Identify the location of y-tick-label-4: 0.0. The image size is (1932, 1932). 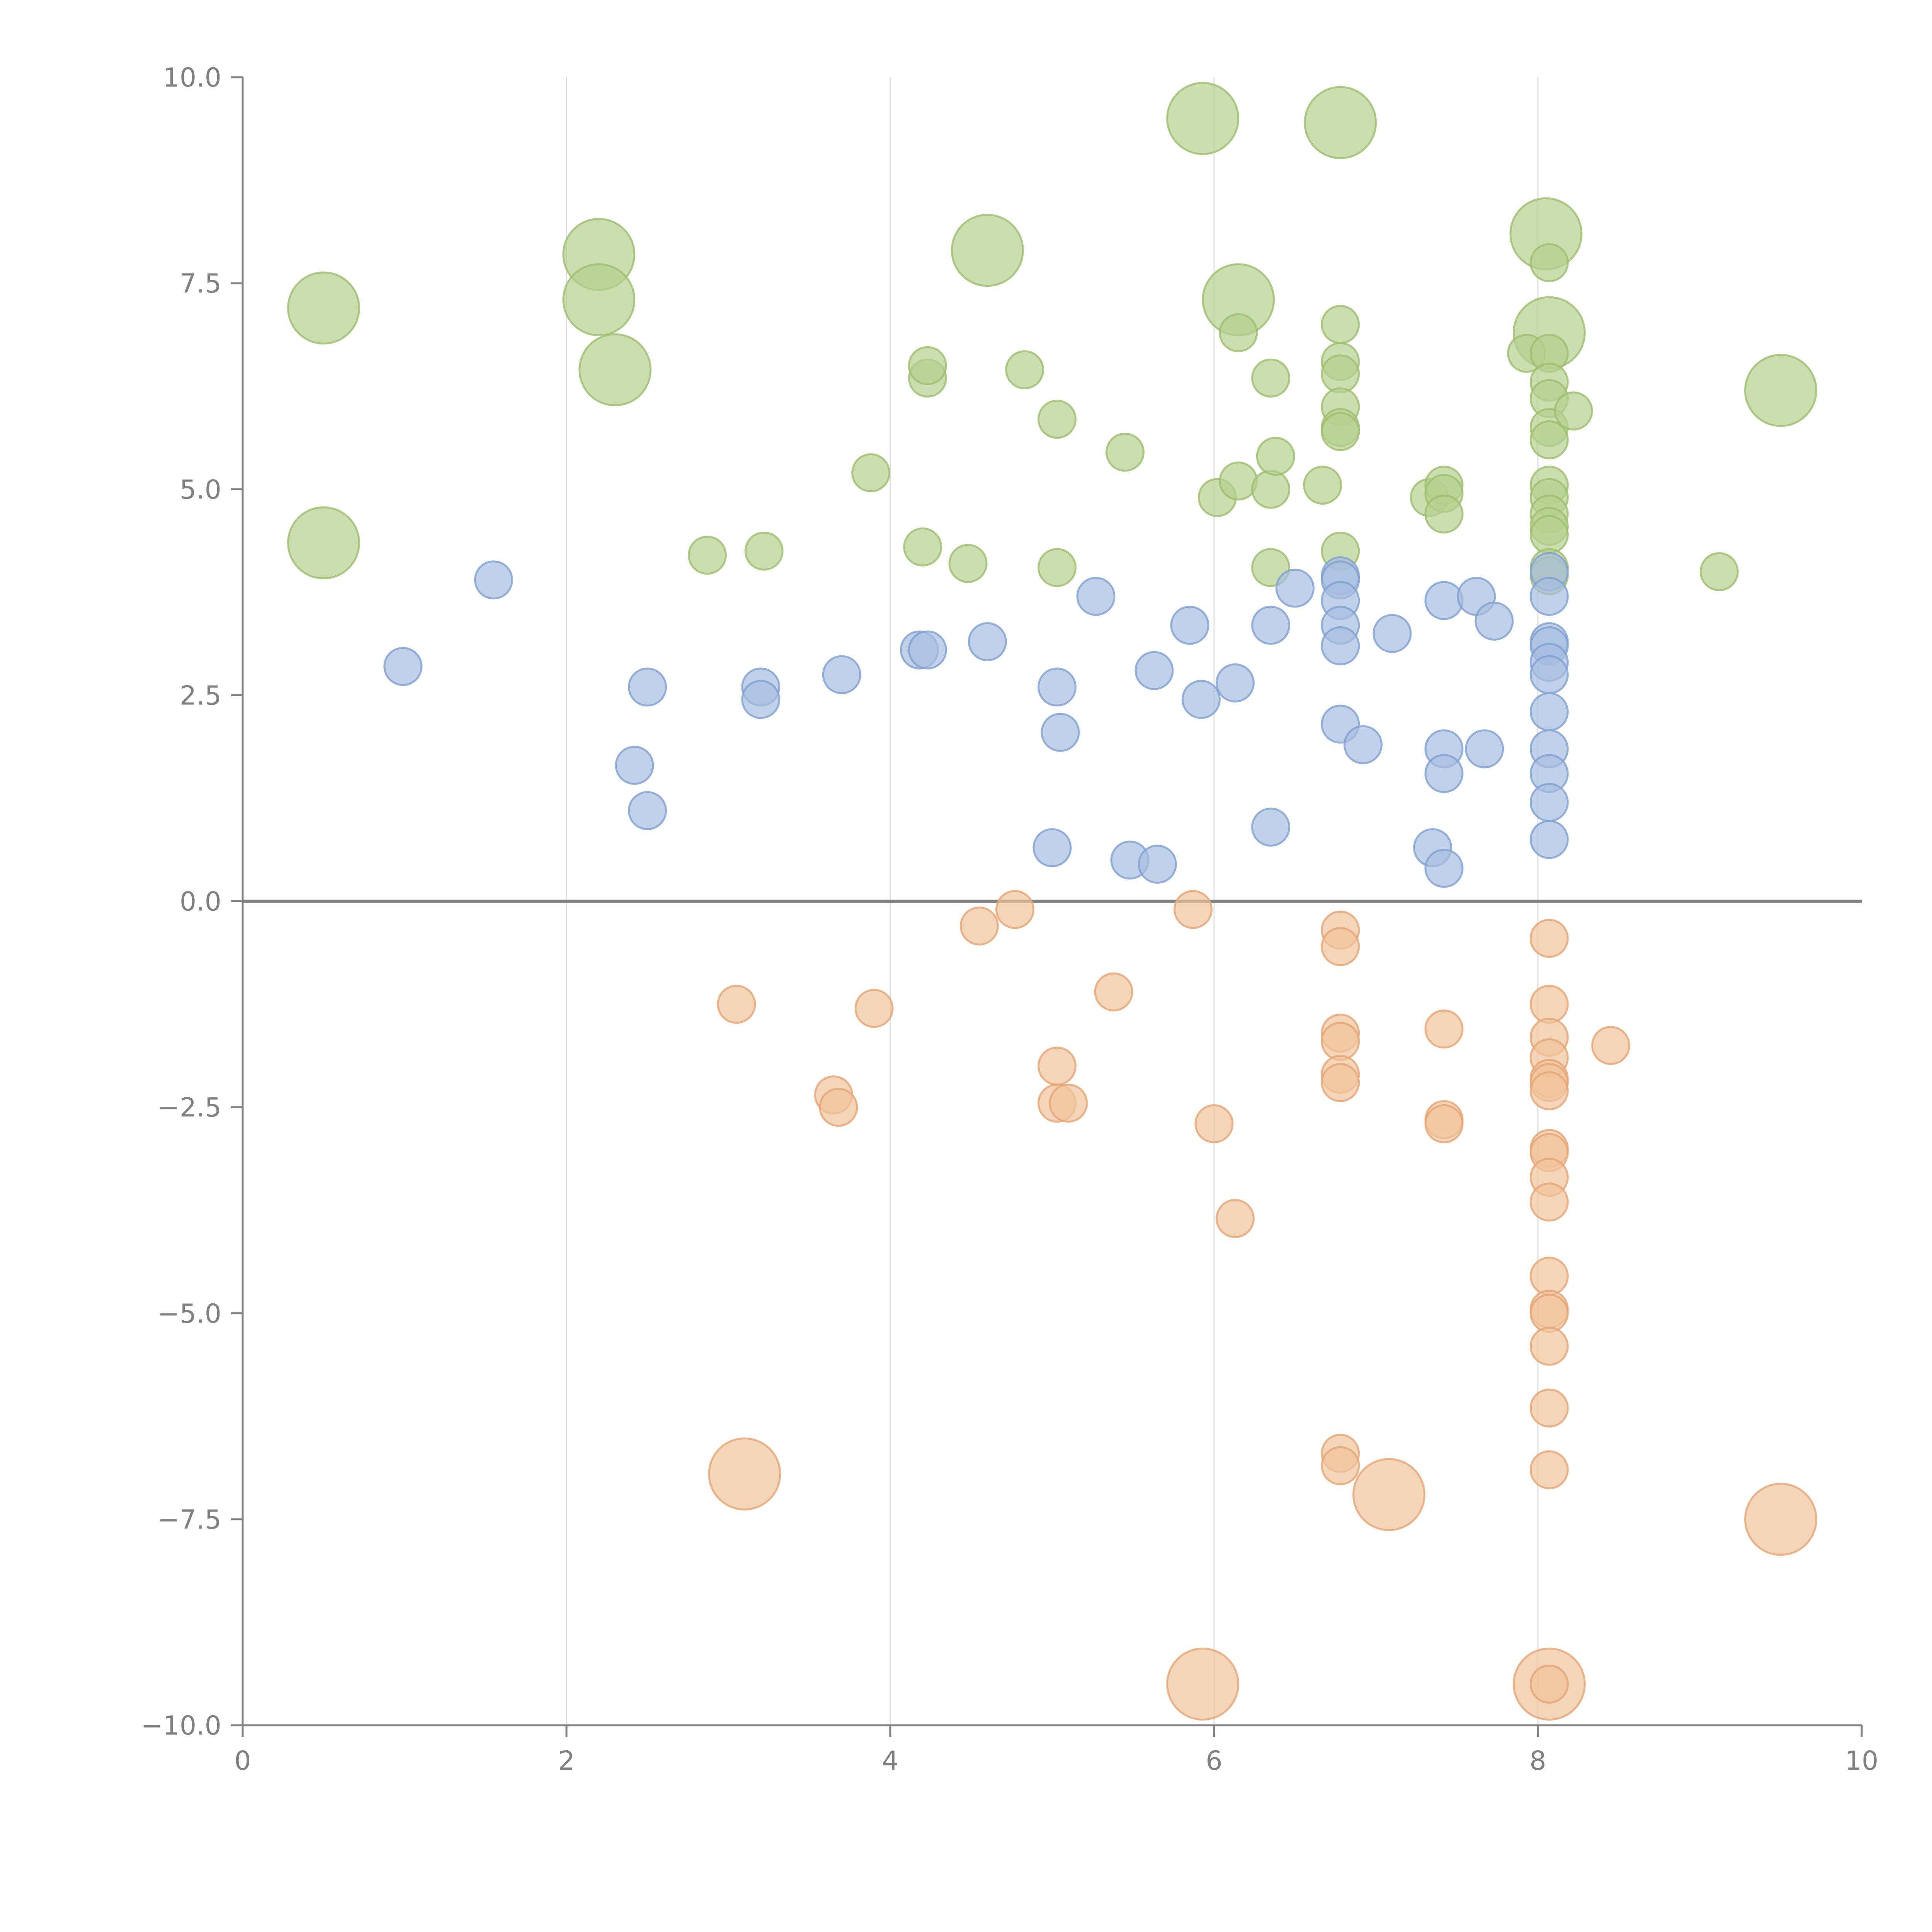
(200, 902).